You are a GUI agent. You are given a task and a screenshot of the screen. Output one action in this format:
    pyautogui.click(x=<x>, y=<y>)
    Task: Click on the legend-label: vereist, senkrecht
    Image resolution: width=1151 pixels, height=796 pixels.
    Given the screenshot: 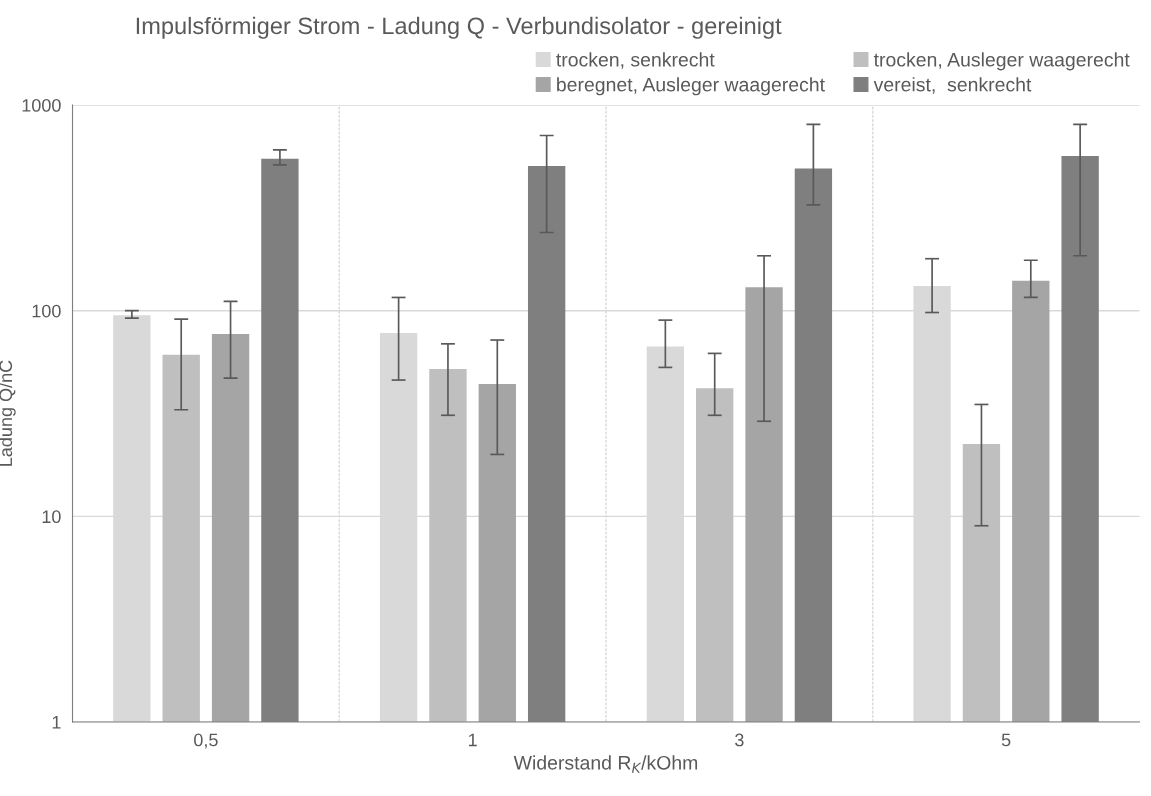 What is the action you would take?
    pyautogui.click(x=952, y=85)
    